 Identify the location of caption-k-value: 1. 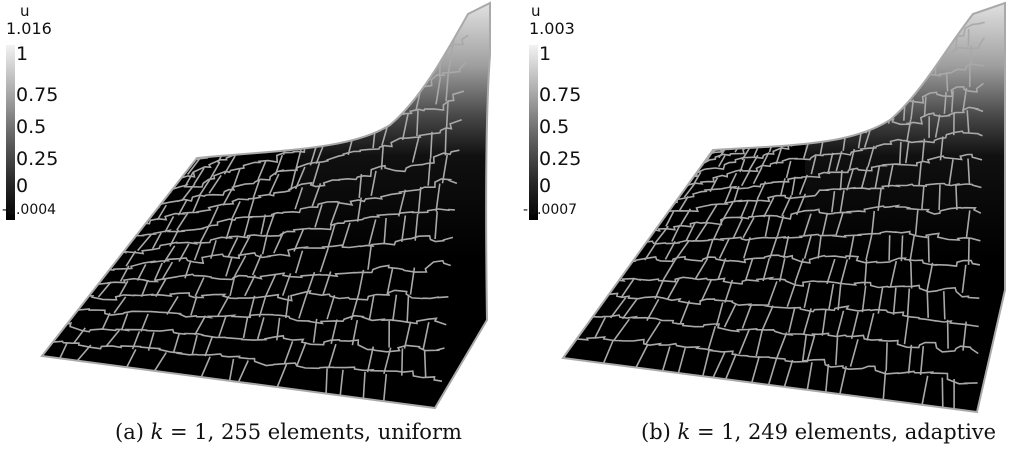
(201, 432).